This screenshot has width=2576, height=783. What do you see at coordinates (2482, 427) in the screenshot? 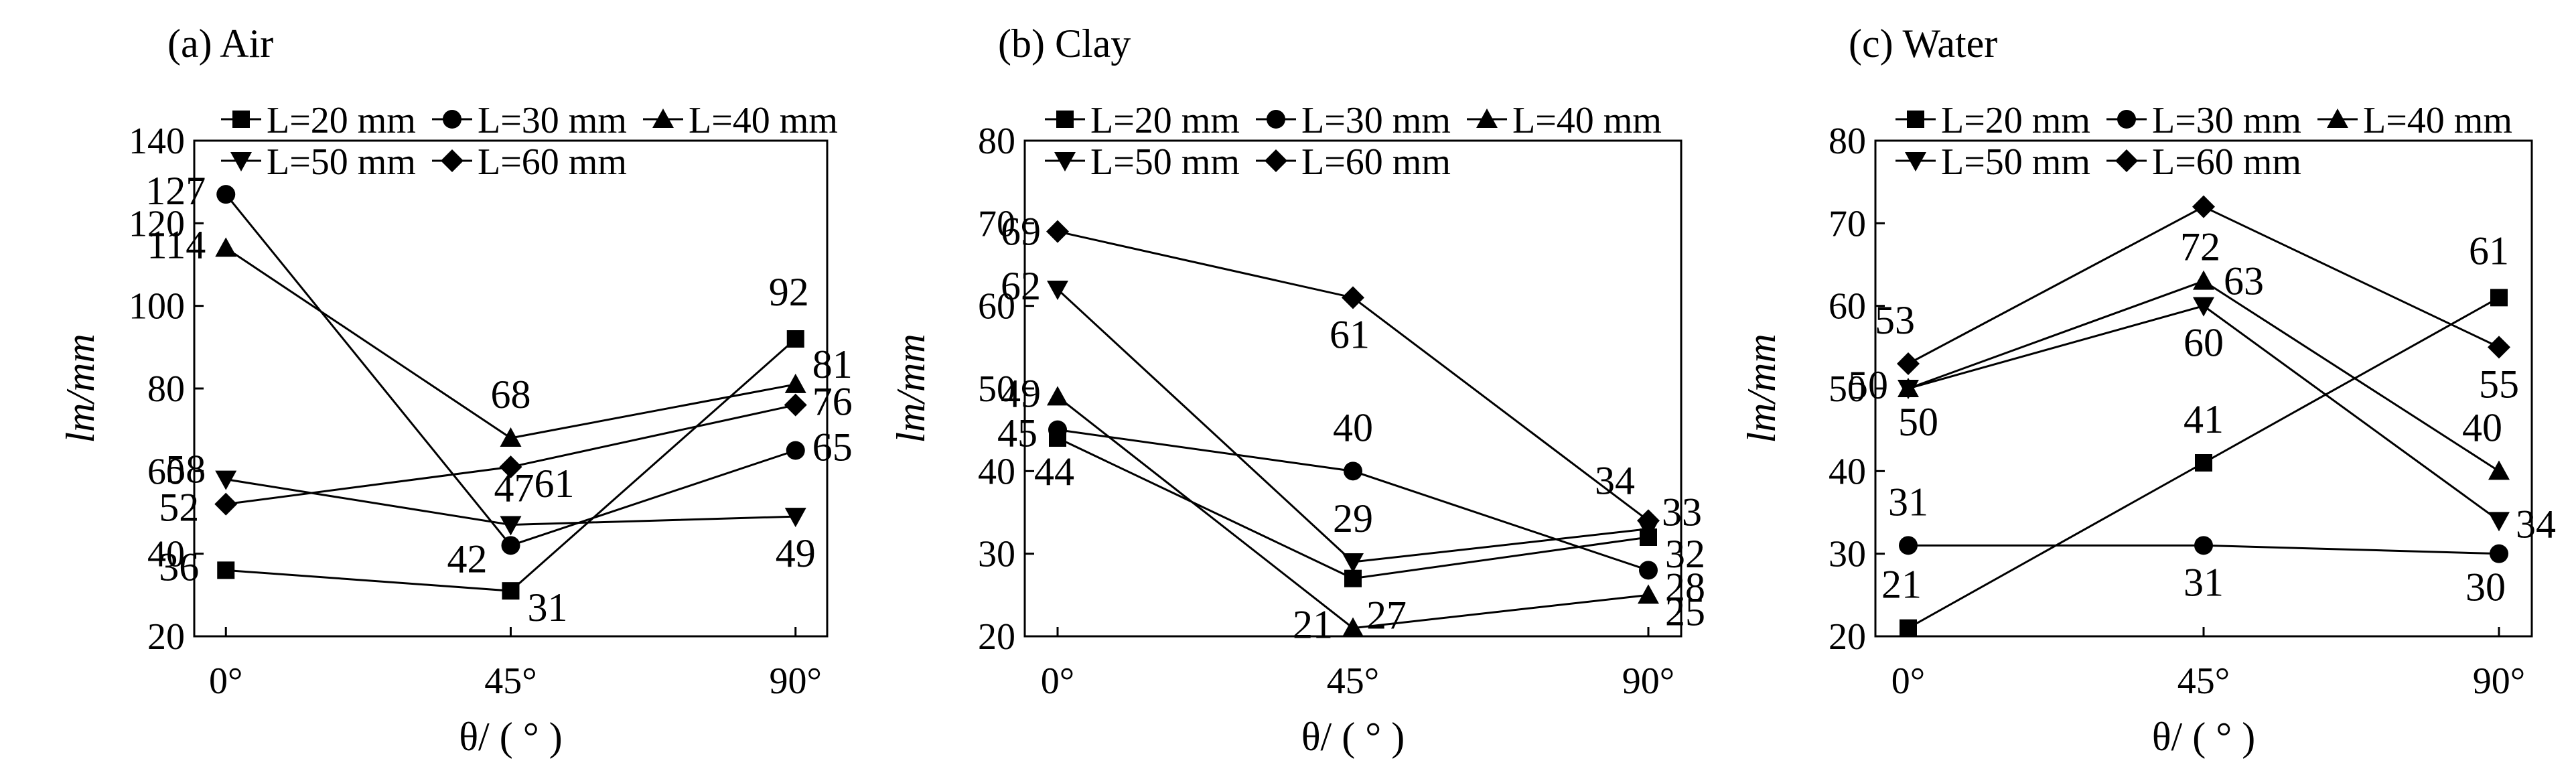
I see `data-label: 40` at bounding box center [2482, 427].